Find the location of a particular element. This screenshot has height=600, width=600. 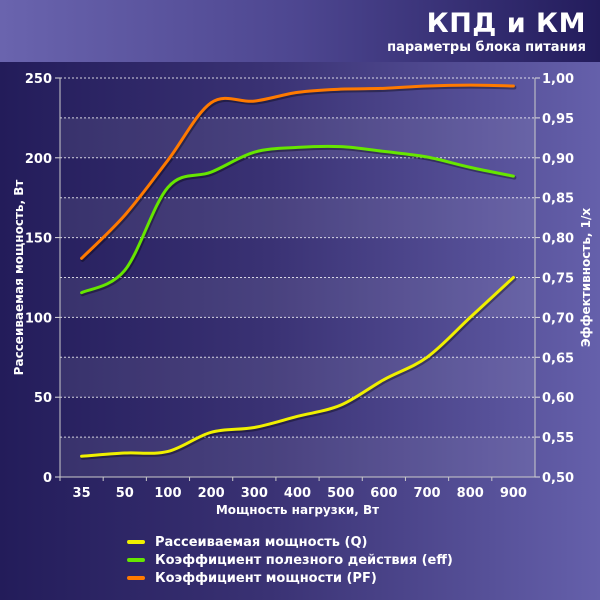

y2-tick-label: 0,60 is located at coordinates (558, 398).